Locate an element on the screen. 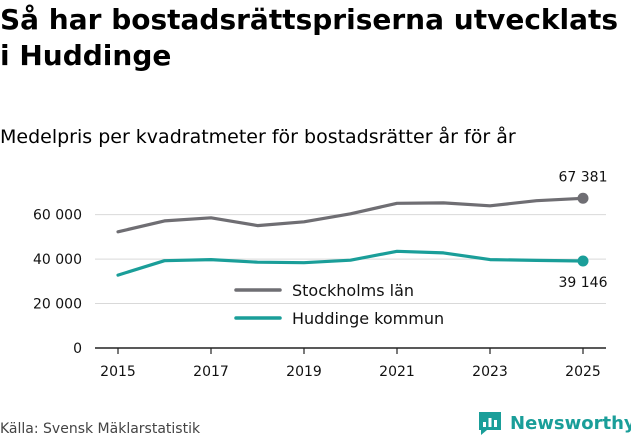 The image size is (631, 439). x-tick-label: 2021 is located at coordinates (397, 372).